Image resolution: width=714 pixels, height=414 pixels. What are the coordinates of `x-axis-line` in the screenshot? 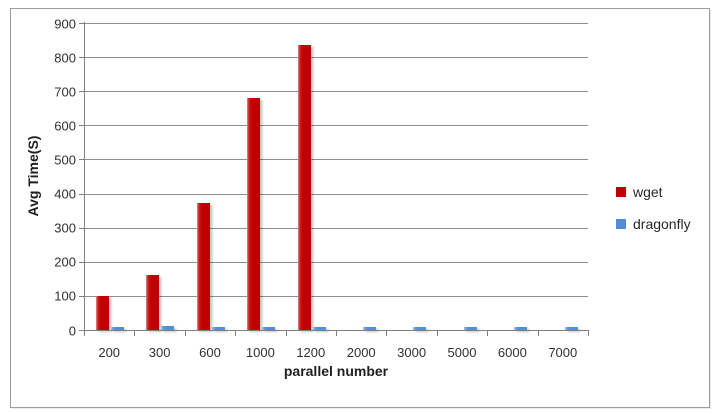 It's located at (336, 330).